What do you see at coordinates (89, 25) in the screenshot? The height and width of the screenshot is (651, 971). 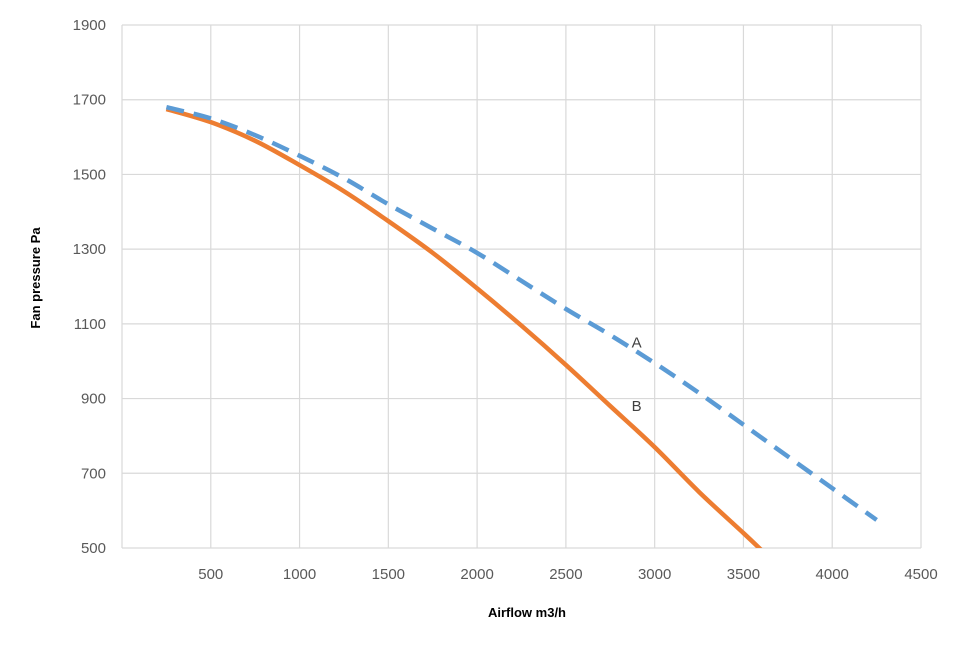 I see `y-tick-label: 1900` at bounding box center [89, 25].